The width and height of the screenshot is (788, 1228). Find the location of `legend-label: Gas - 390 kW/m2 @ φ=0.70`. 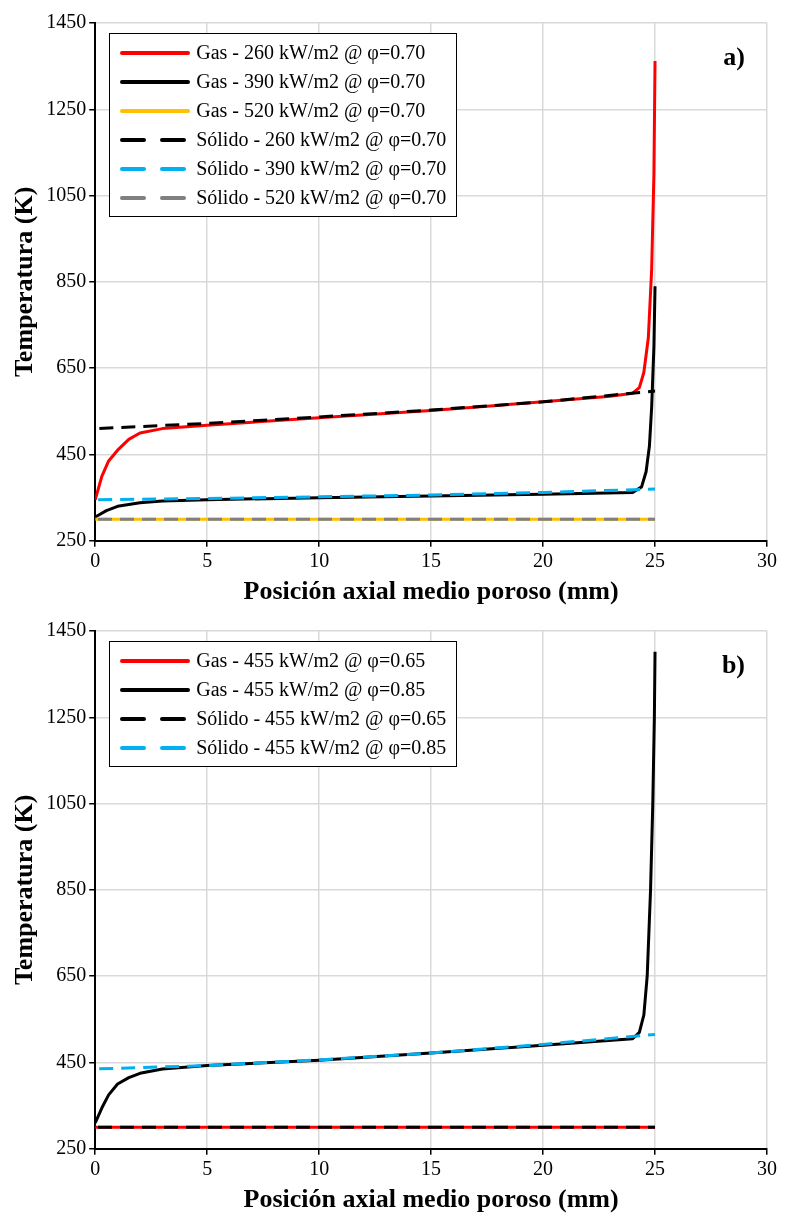

legend-label: Gas - 390 kW/m2 @ φ=0.70 is located at coordinates (311, 82).